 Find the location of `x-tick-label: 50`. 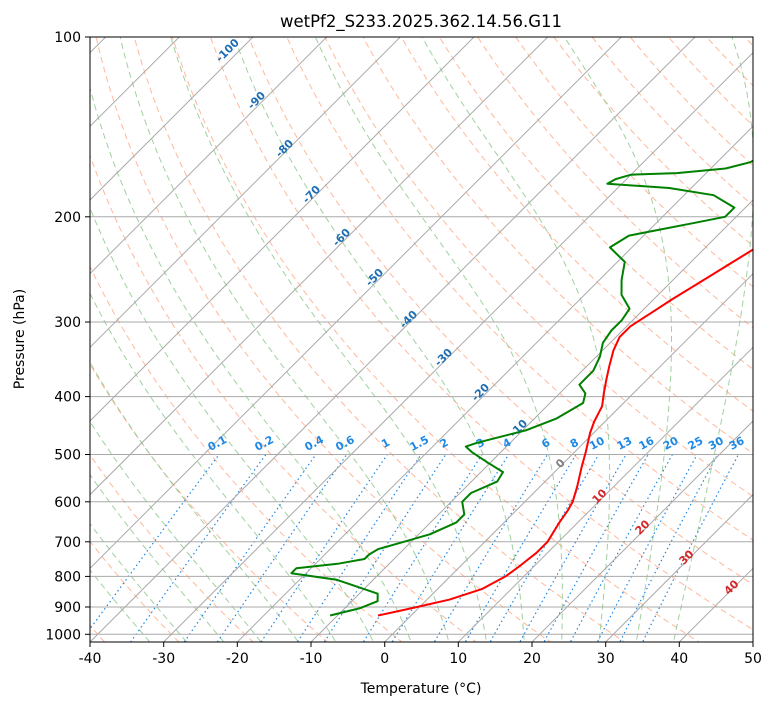

x-tick-label: 50 is located at coordinates (753, 659).